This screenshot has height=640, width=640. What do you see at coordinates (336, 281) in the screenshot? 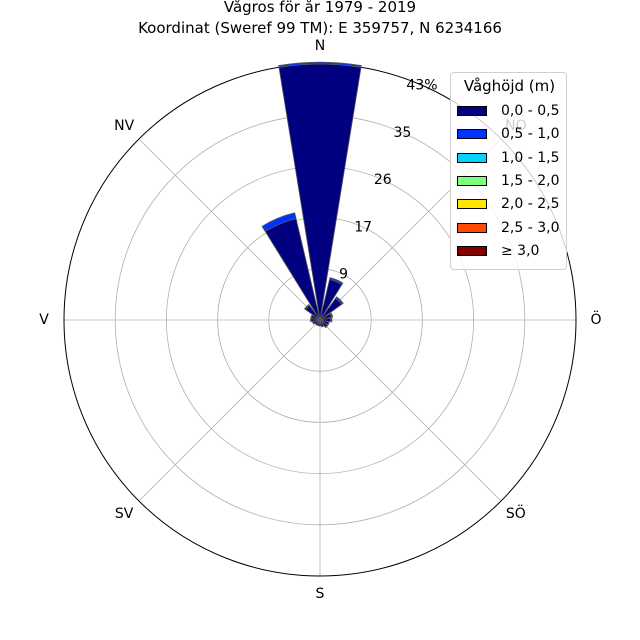
I see `bar-NNO-0,5 - 1,0` at bounding box center [336, 281].